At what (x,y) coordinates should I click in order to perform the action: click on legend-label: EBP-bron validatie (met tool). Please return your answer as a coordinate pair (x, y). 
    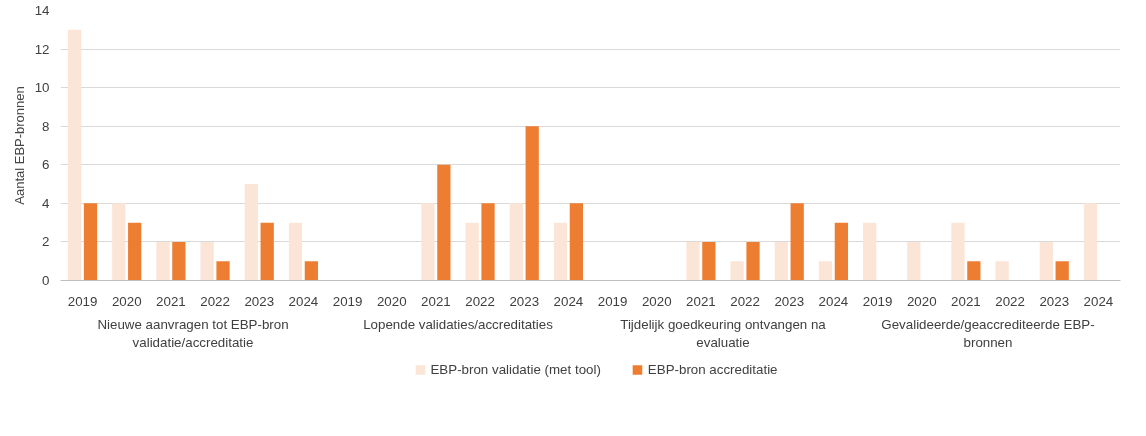
    Looking at the image, I should click on (515, 369).